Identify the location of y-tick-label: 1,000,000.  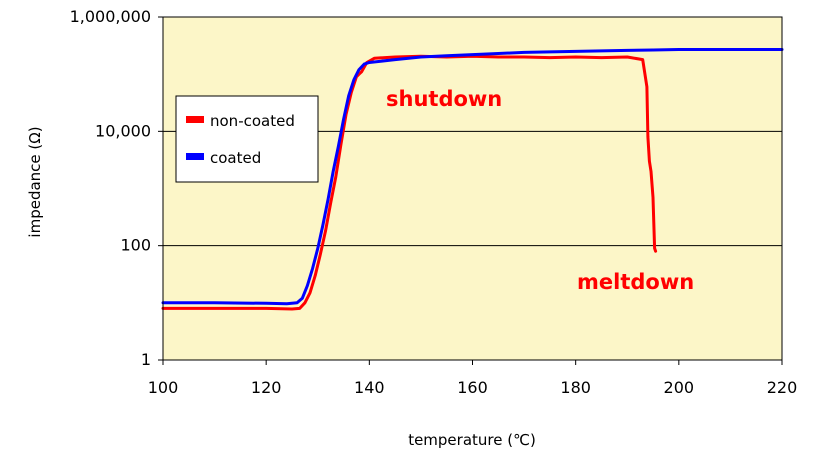
(110, 16).